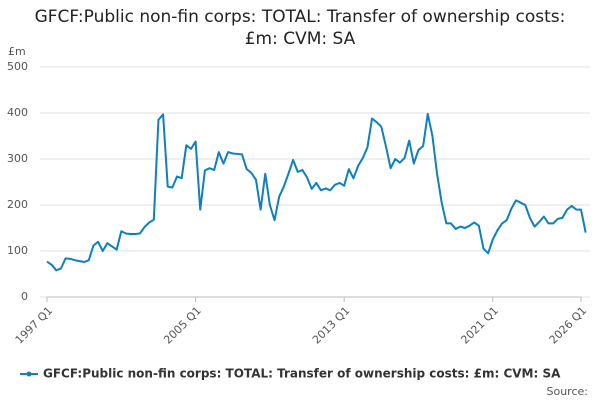  What do you see at coordinates (17, 250) in the screenshot?
I see `y-tick-label: 100` at bounding box center [17, 250].